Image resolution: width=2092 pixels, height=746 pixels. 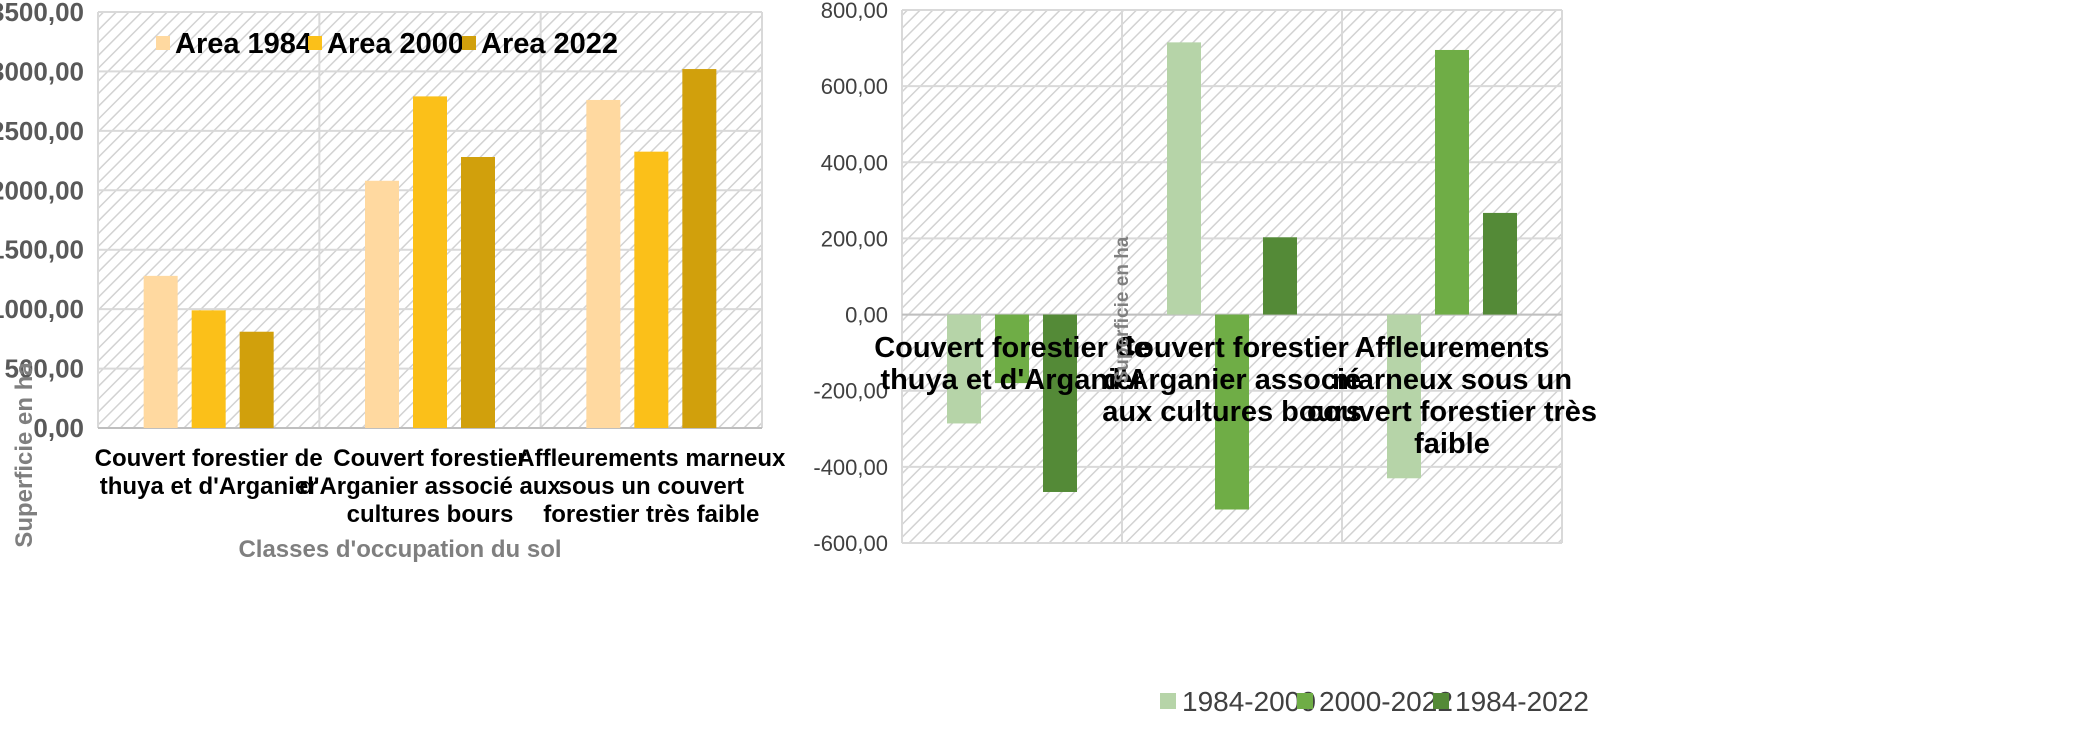 I want to click on y-tick-label: 200,00, so click(x=854, y=238).